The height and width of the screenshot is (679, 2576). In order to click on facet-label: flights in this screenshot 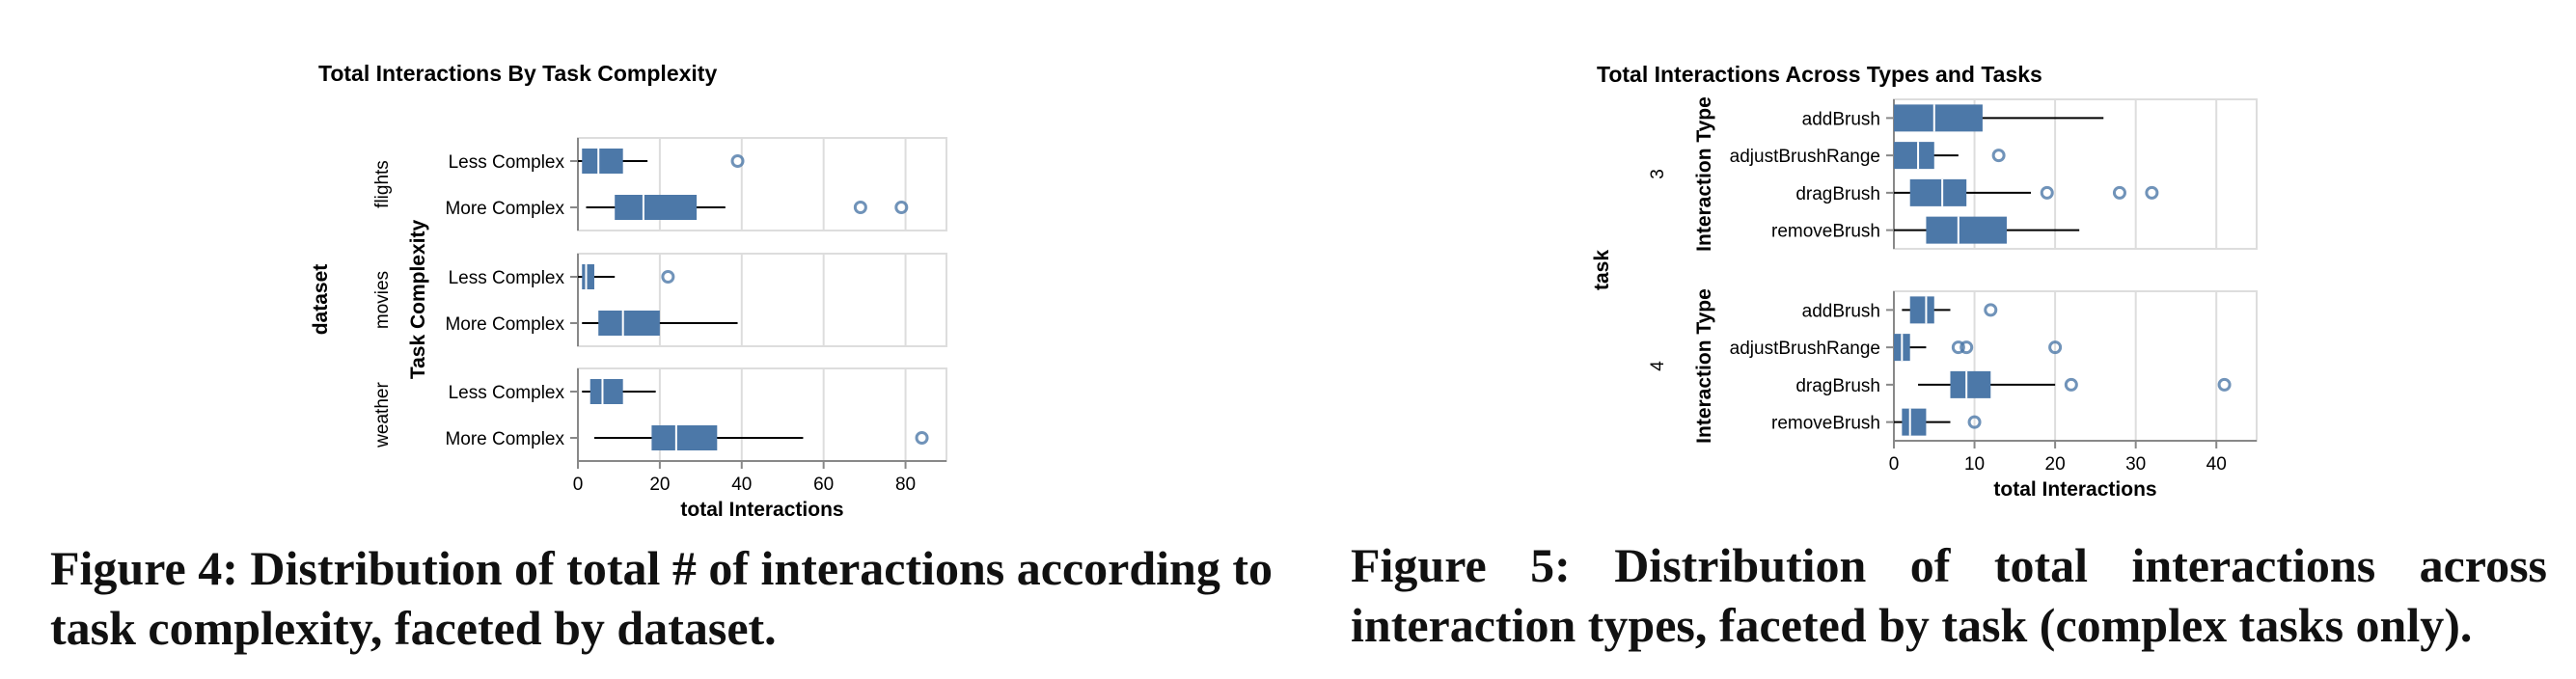, I will do `click(383, 184)`.